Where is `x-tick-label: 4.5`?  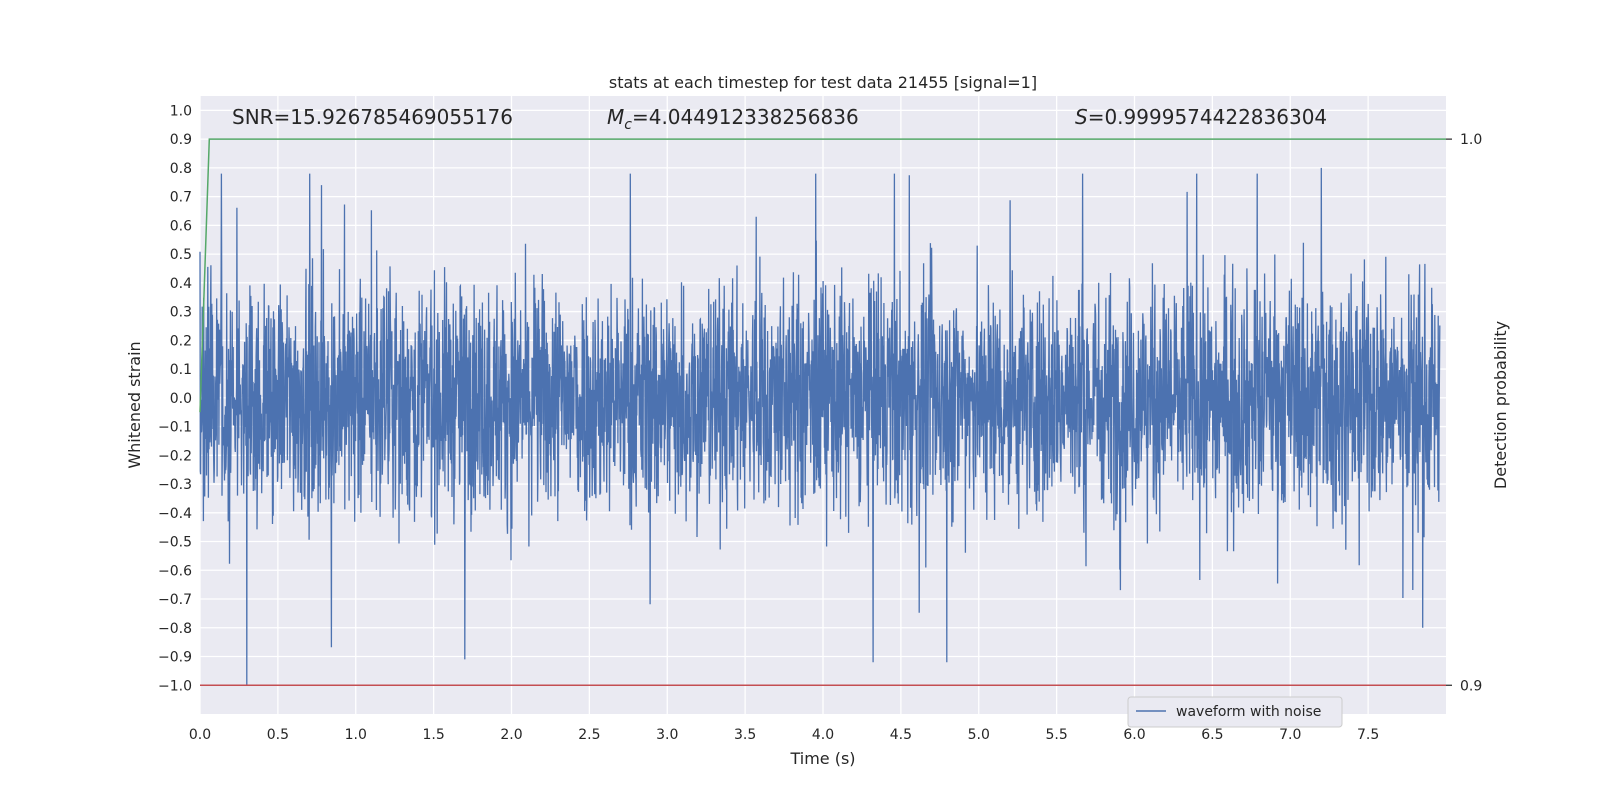 x-tick-label: 4.5 is located at coordinates (901, 735).